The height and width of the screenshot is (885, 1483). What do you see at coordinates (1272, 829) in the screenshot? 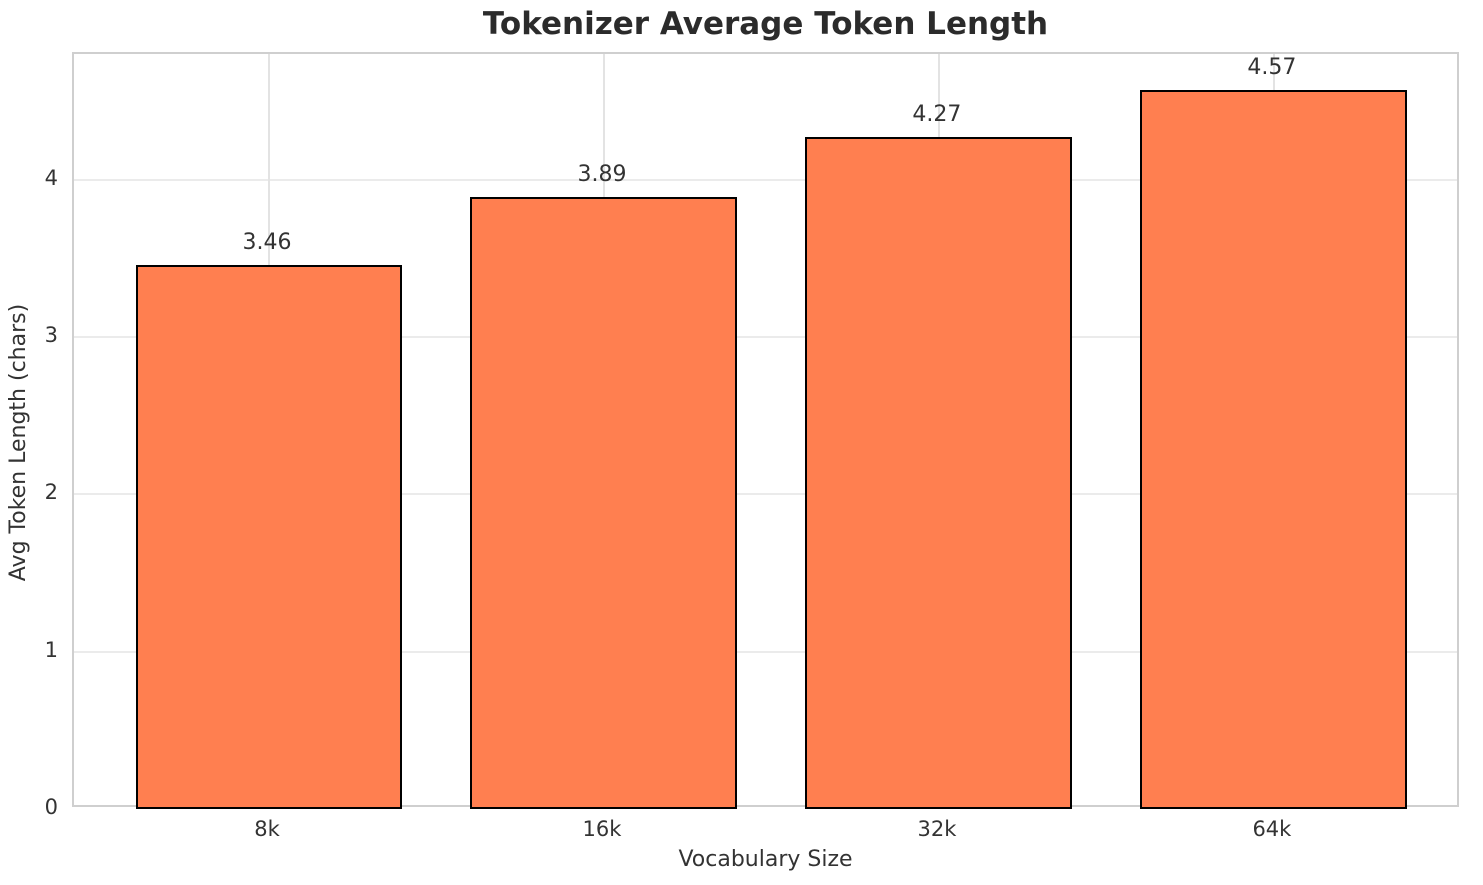
I see `x-tick-label: 64k` at bounding box center [1272, 829].